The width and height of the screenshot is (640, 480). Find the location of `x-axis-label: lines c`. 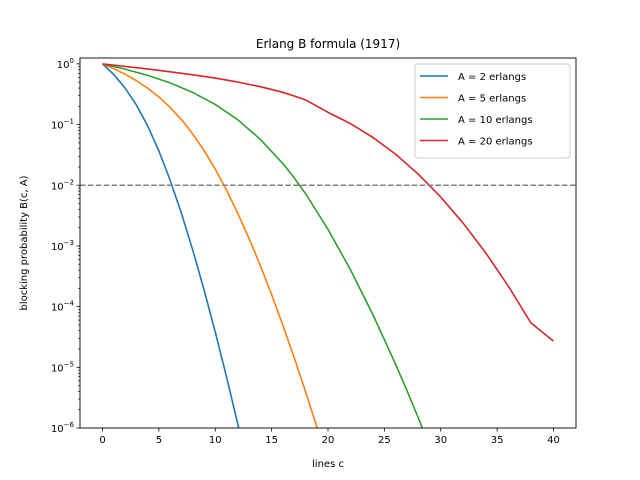

x-axis-label: lines c is located at coordinates (328, 464).